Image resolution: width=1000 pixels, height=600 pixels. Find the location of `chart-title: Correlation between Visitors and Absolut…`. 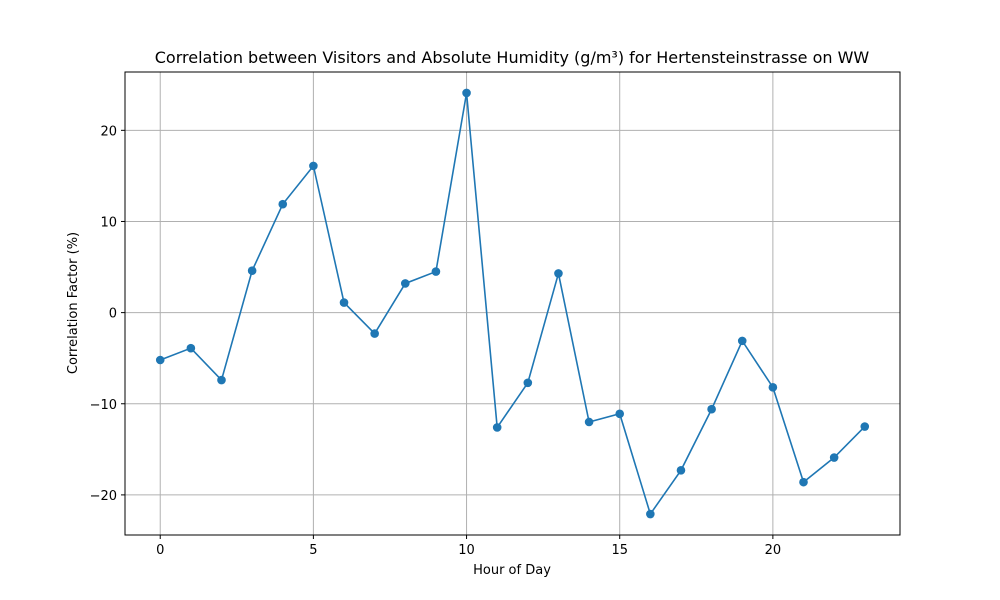

chart-title: Correlation between Visitors and Absolut… is located at coordinates (512, 57).